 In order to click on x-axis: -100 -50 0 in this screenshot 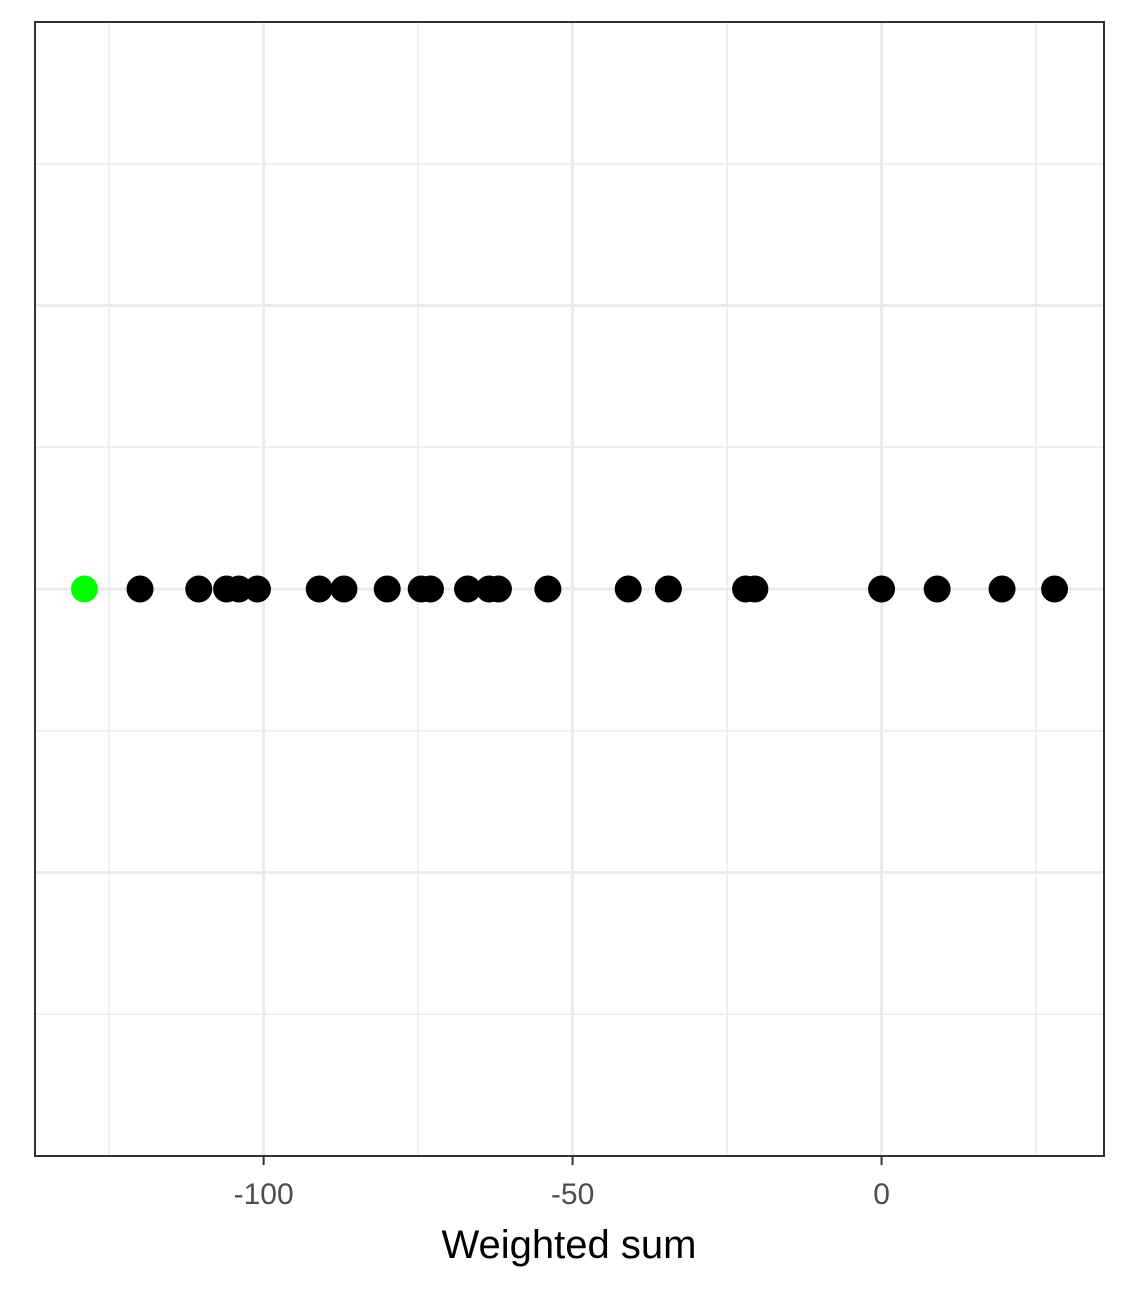, I will do `click(562, 1183)`.